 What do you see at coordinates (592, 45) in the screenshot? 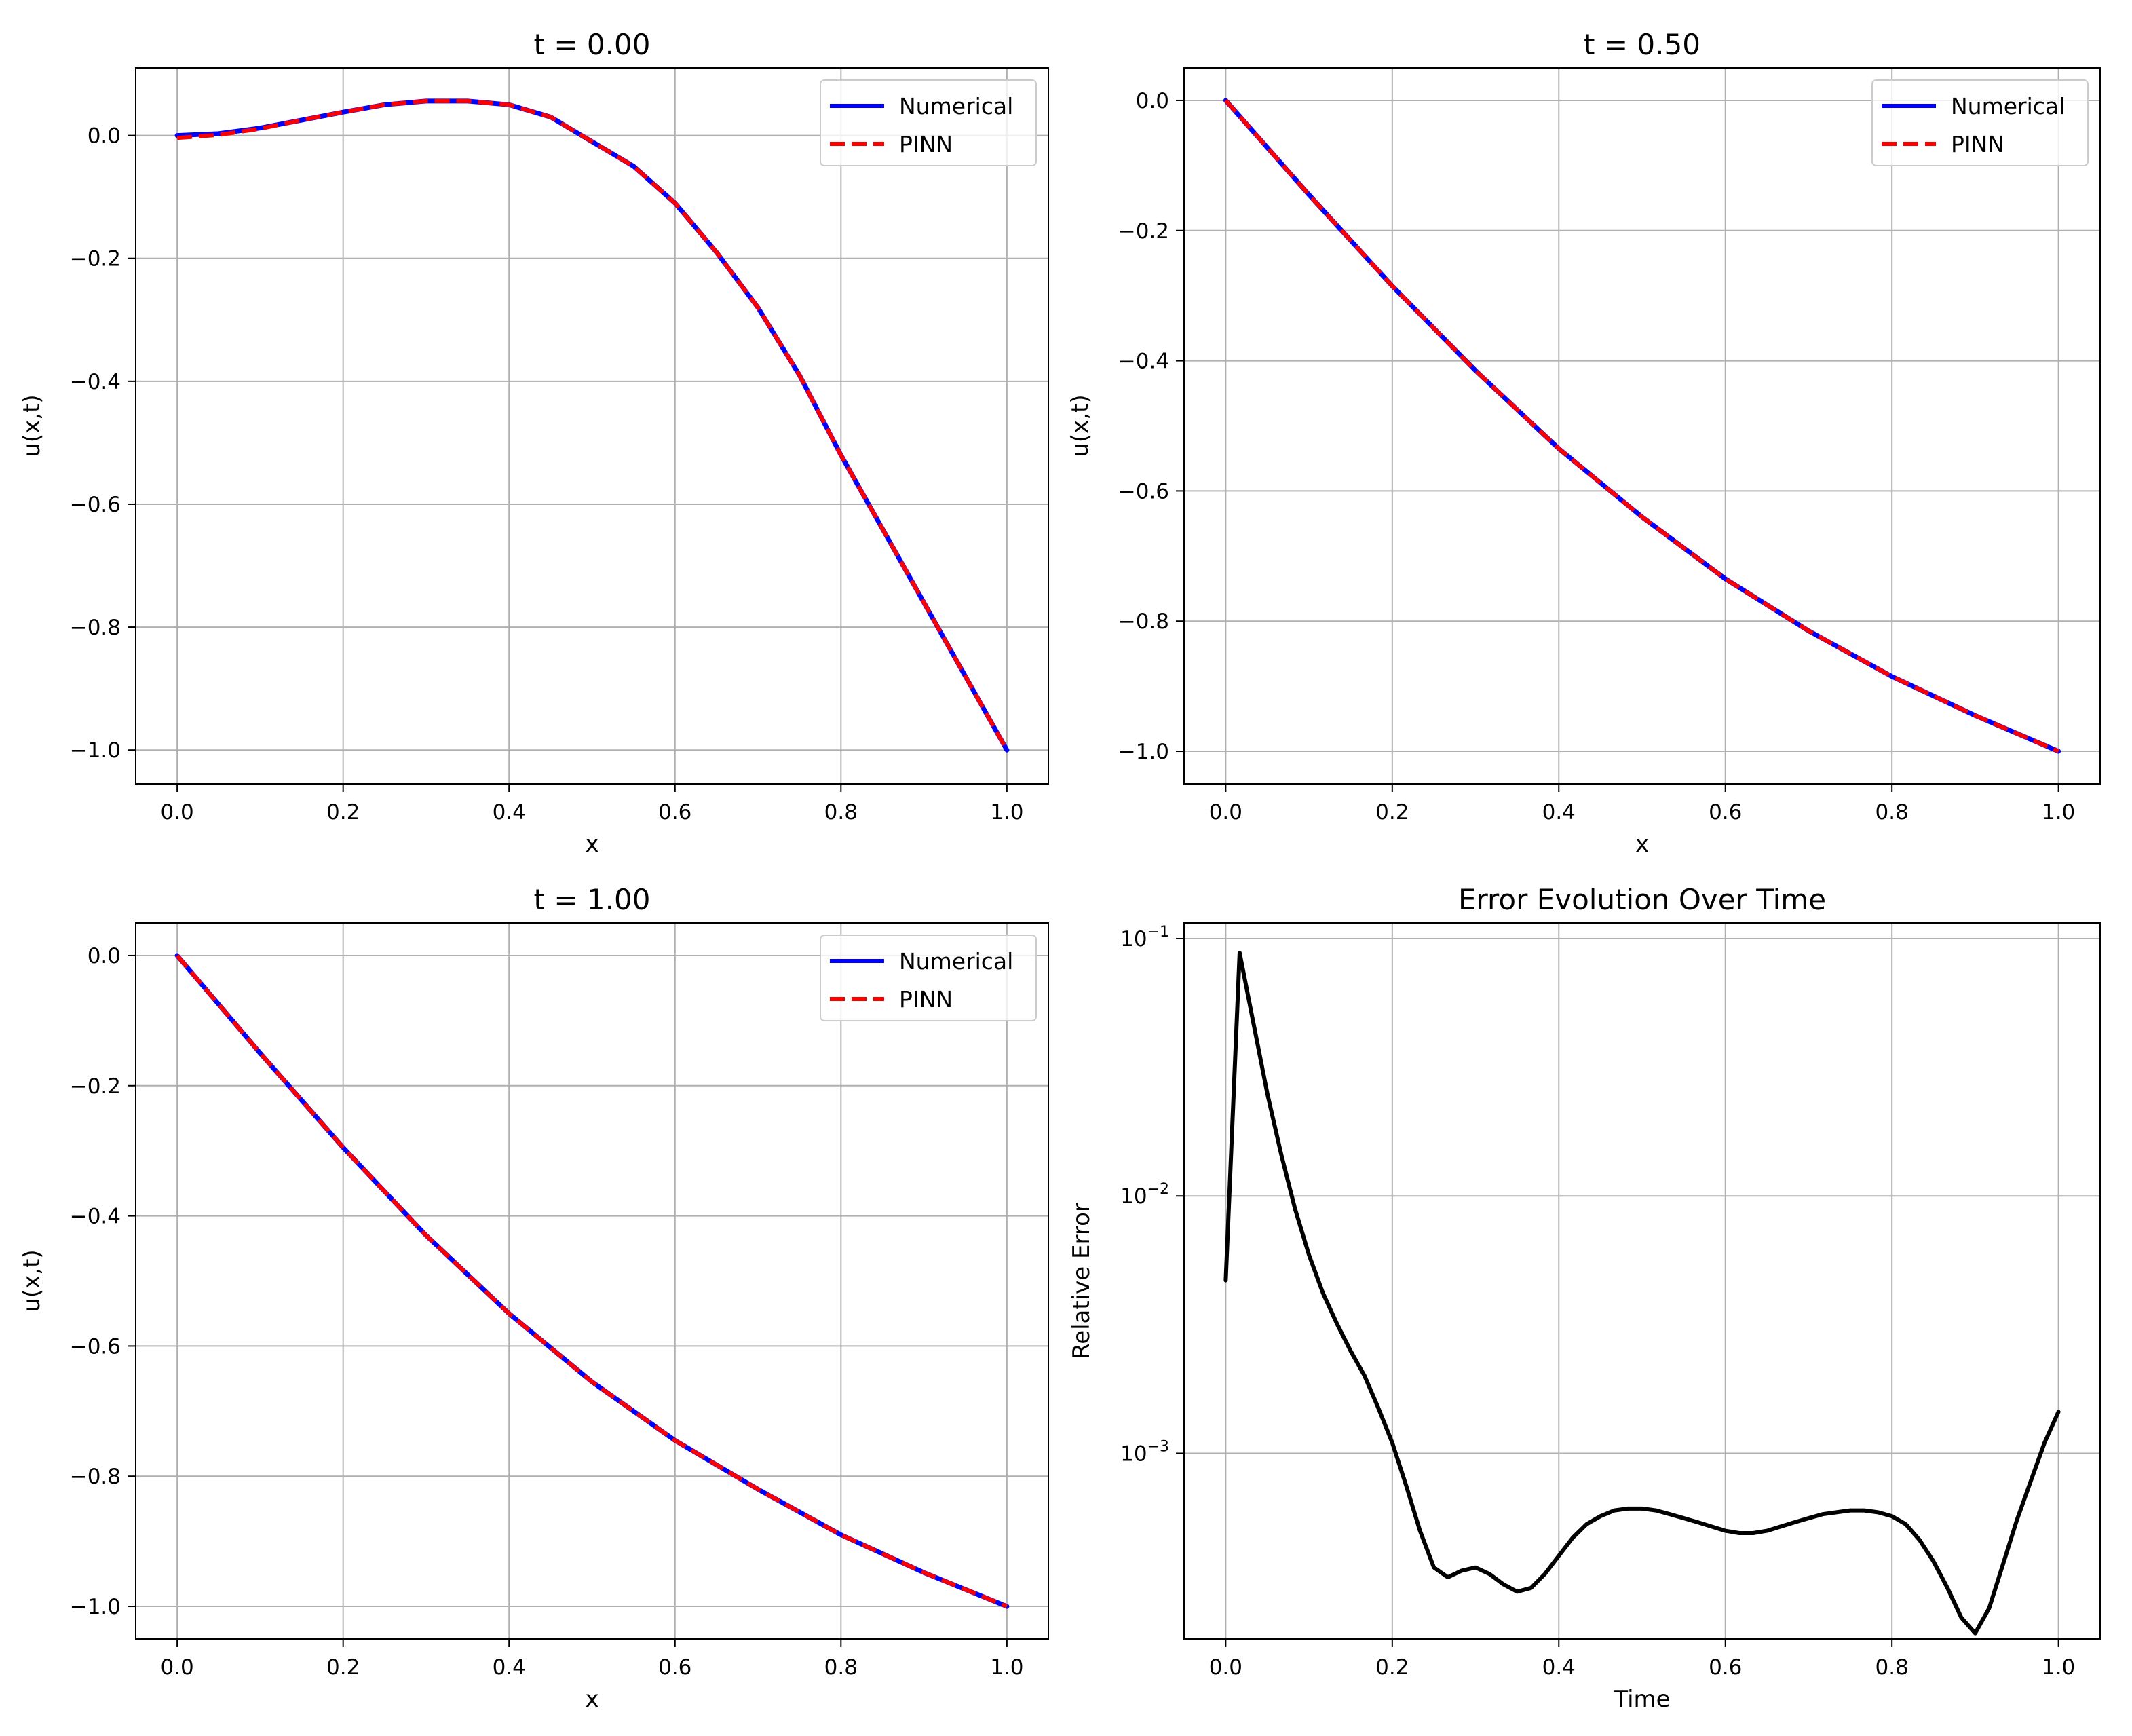
I see `panel-t000-title: t = 0.00` at bounding box center [592, 45].